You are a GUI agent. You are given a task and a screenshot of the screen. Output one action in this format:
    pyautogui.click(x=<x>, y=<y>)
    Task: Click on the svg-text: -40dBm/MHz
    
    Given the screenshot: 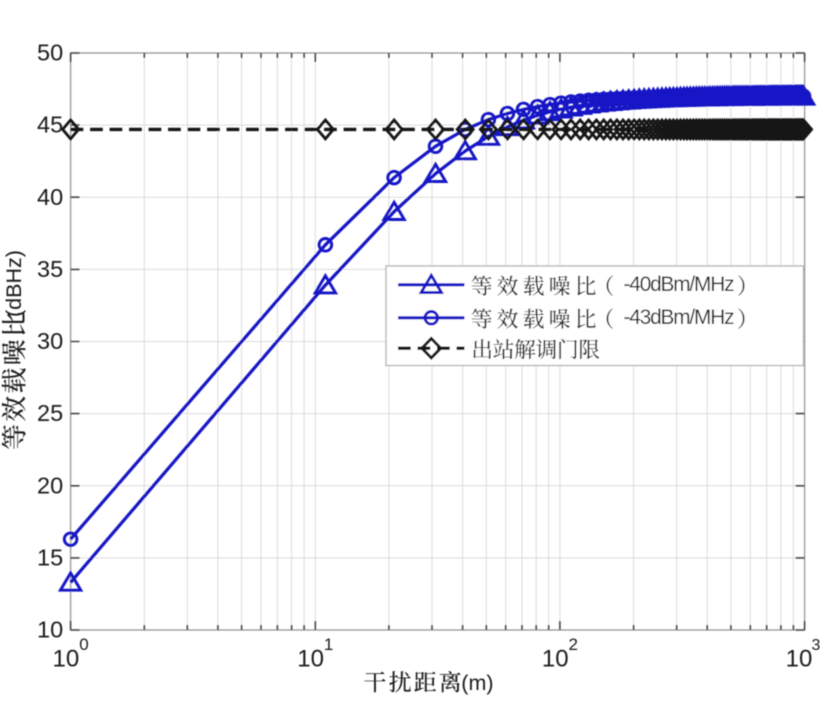 What is the action you would take?
    pyautogui.click(x=679, y=284)
    